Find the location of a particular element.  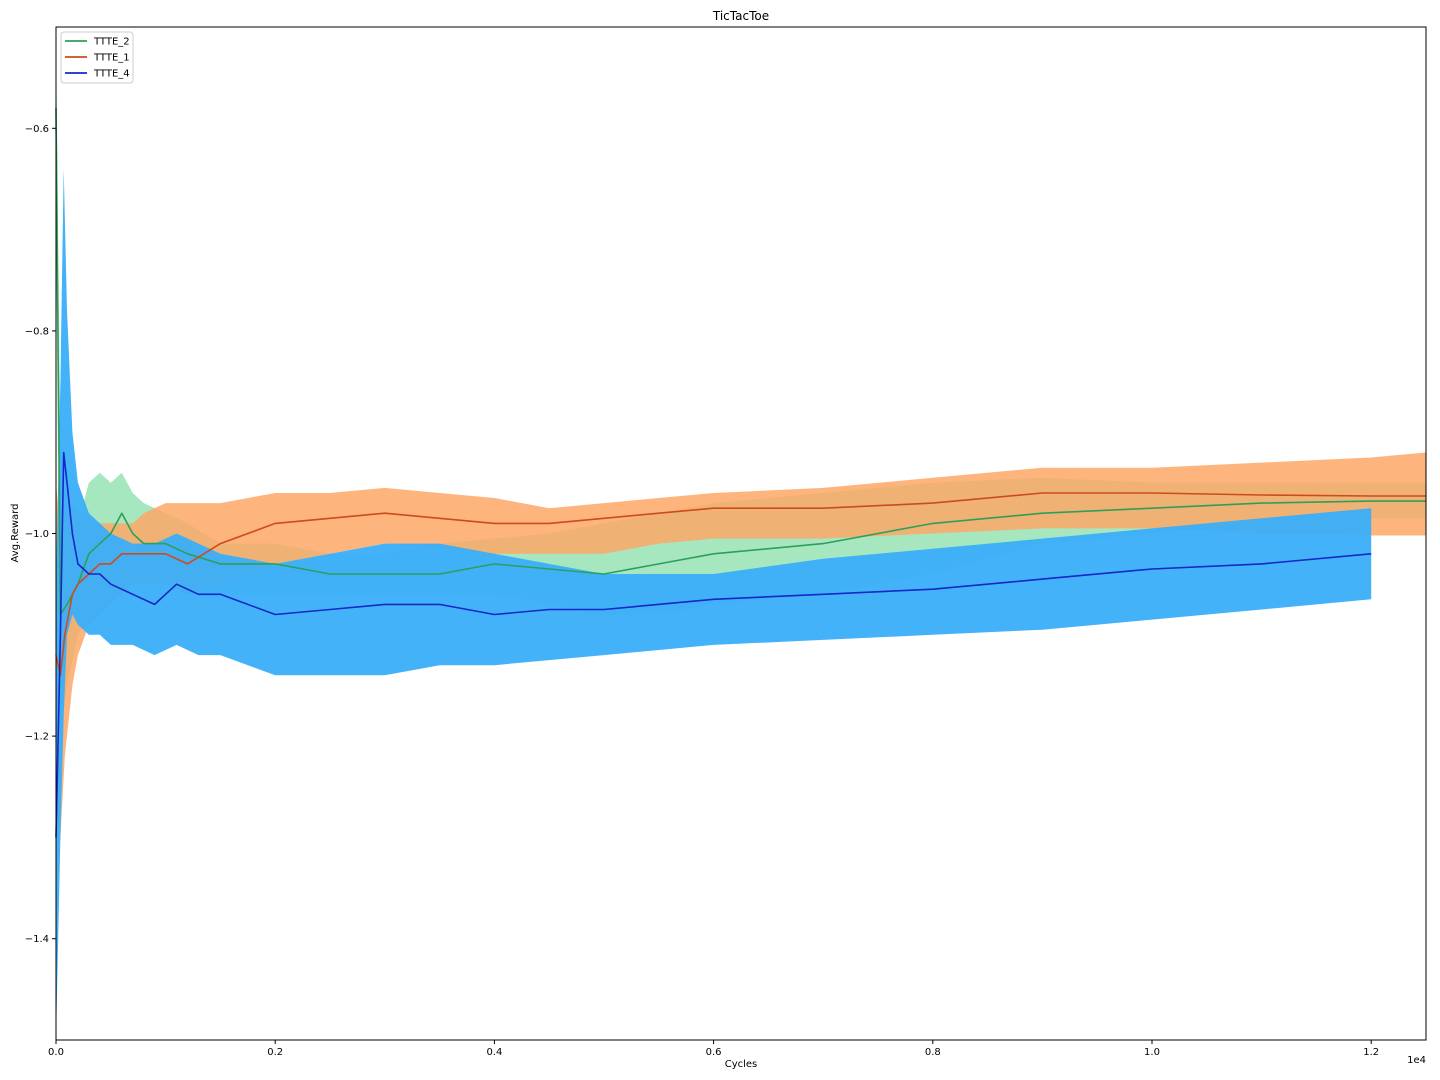

legend: TTTE_2 TTTE_1 TTTE_4 is located at coordinates (97, 57).